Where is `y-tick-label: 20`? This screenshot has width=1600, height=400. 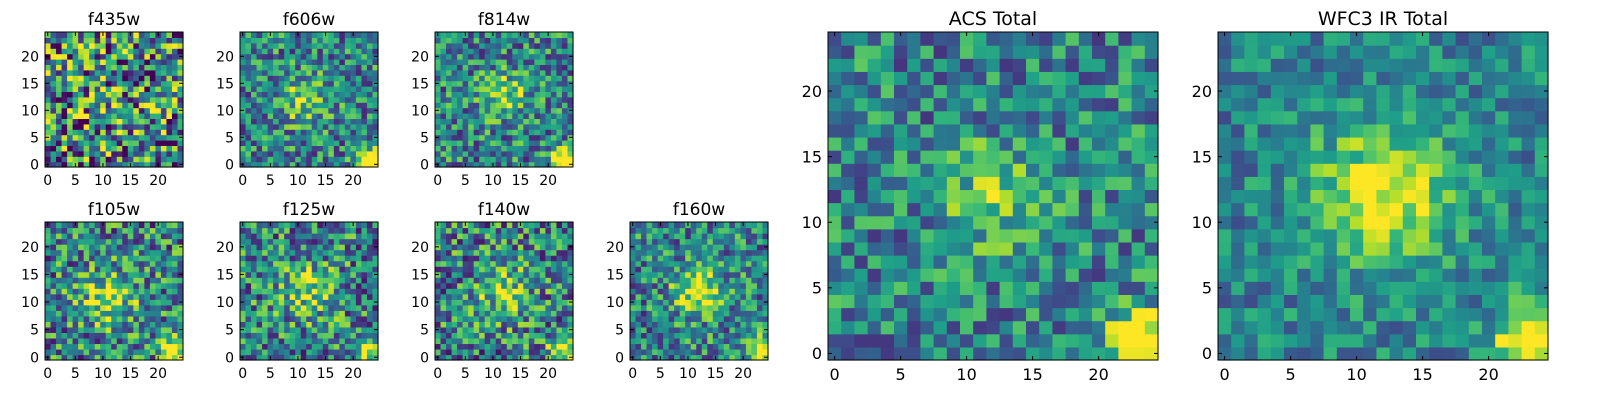
y-tick-label: 20 is located at coordinates (30, 248).